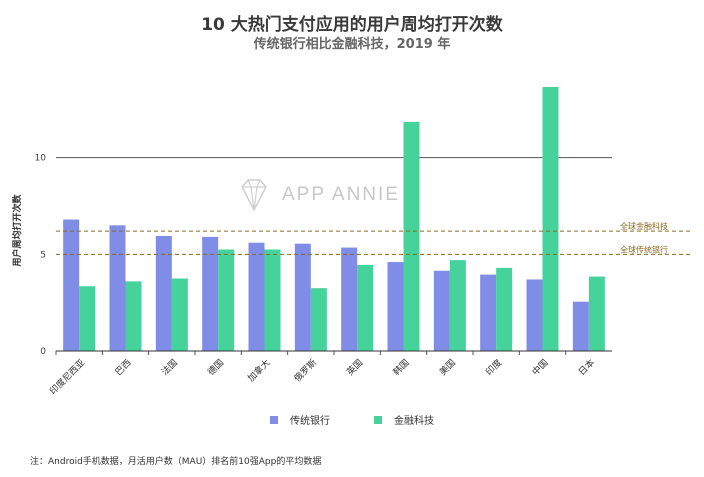  Describe the element at coordinates (493, 367) in the screenshot. I see `x-tick-label: 印度` at that location.